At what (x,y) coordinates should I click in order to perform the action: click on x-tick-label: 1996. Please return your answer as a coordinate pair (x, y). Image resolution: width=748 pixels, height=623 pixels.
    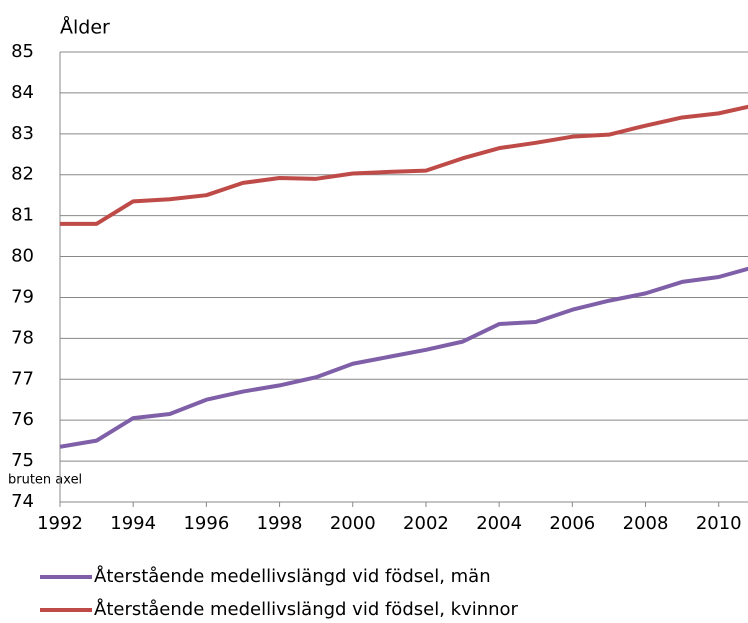
    Looking at the image, I should click on (206, 523).